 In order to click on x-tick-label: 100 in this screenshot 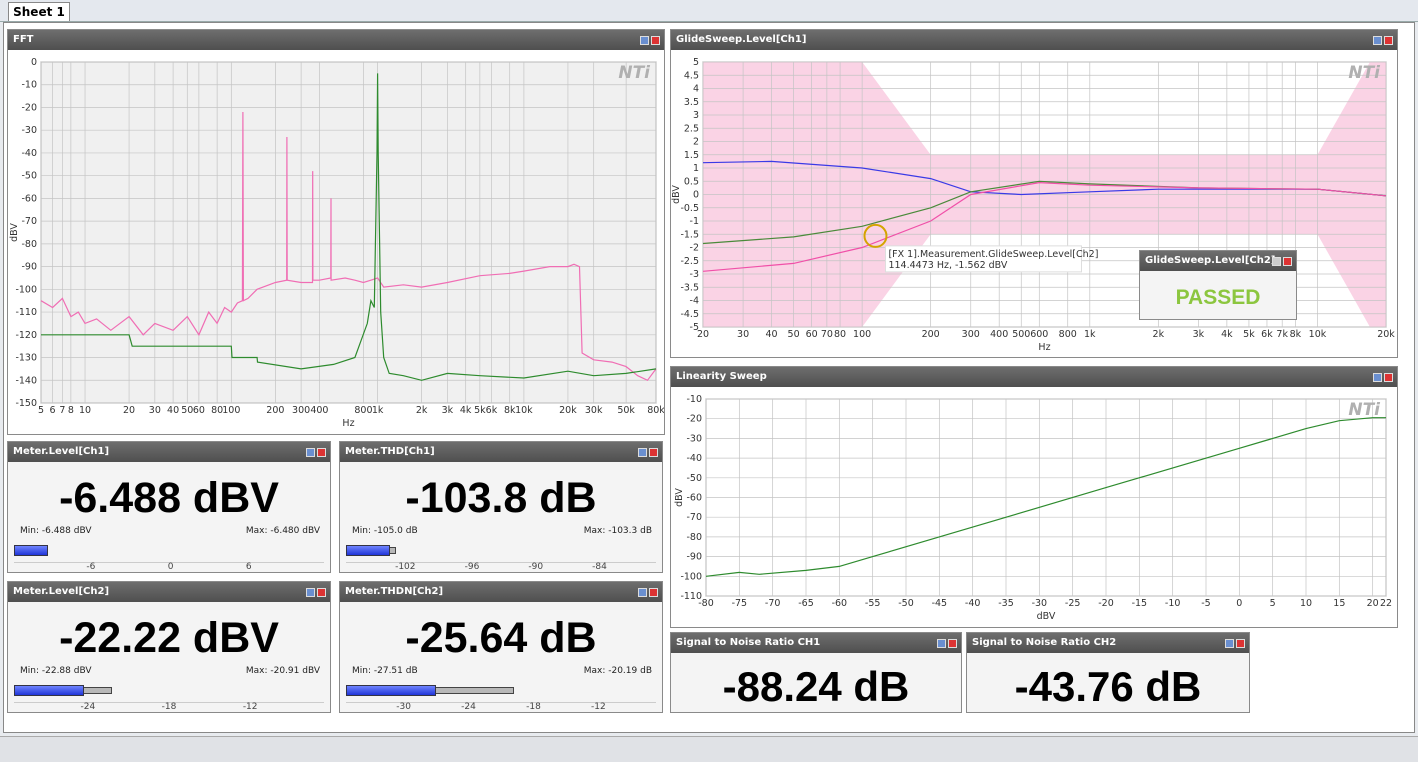, I will do `click(231, 410)`.